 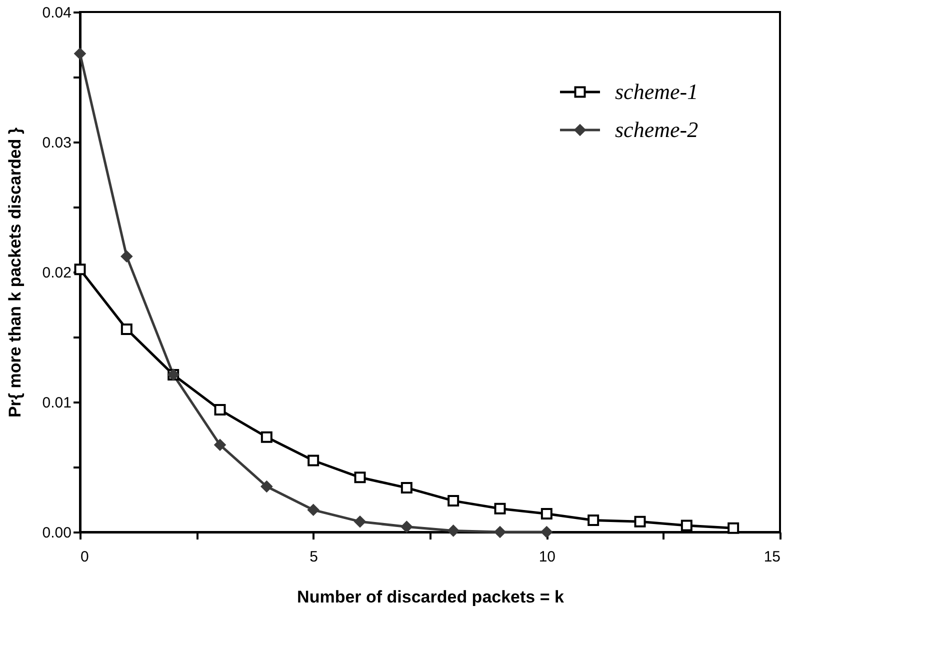 I want to click on x-axis-title: Number of discarded packets = k, so click(x=430, y=597).